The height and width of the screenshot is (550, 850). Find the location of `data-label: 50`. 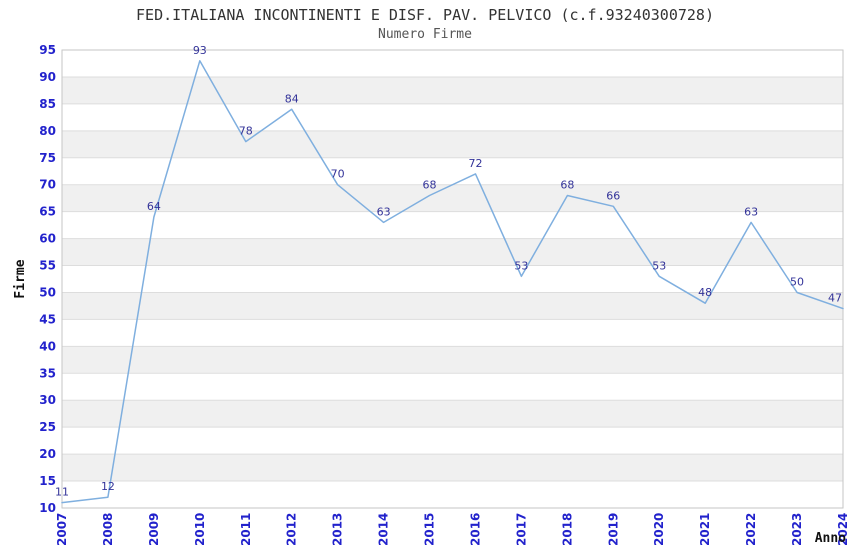

data-label: 50 is located at coordinates (797, 281).